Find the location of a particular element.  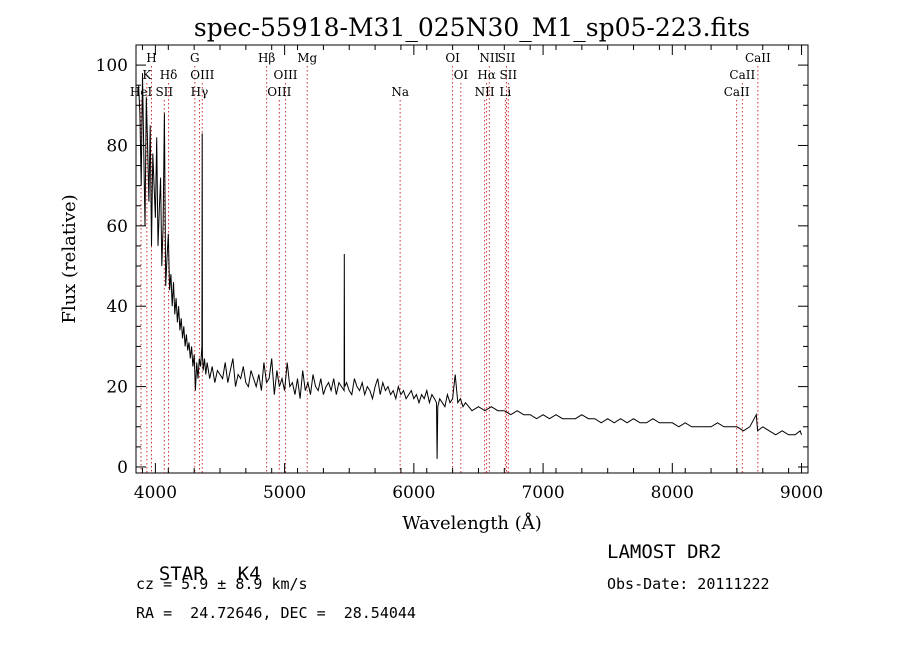

x-tick-label: 7000 is located at coordinates (542, 493).